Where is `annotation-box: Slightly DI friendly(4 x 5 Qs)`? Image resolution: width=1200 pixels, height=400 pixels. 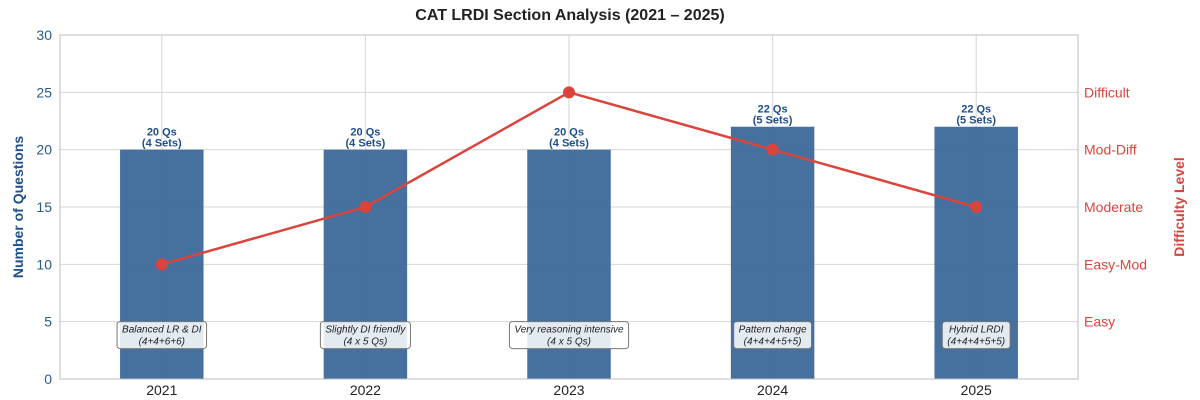 annotation-box: Slightly DI friendly(4 x 5 Qs) is located at coordinates (365, 335).